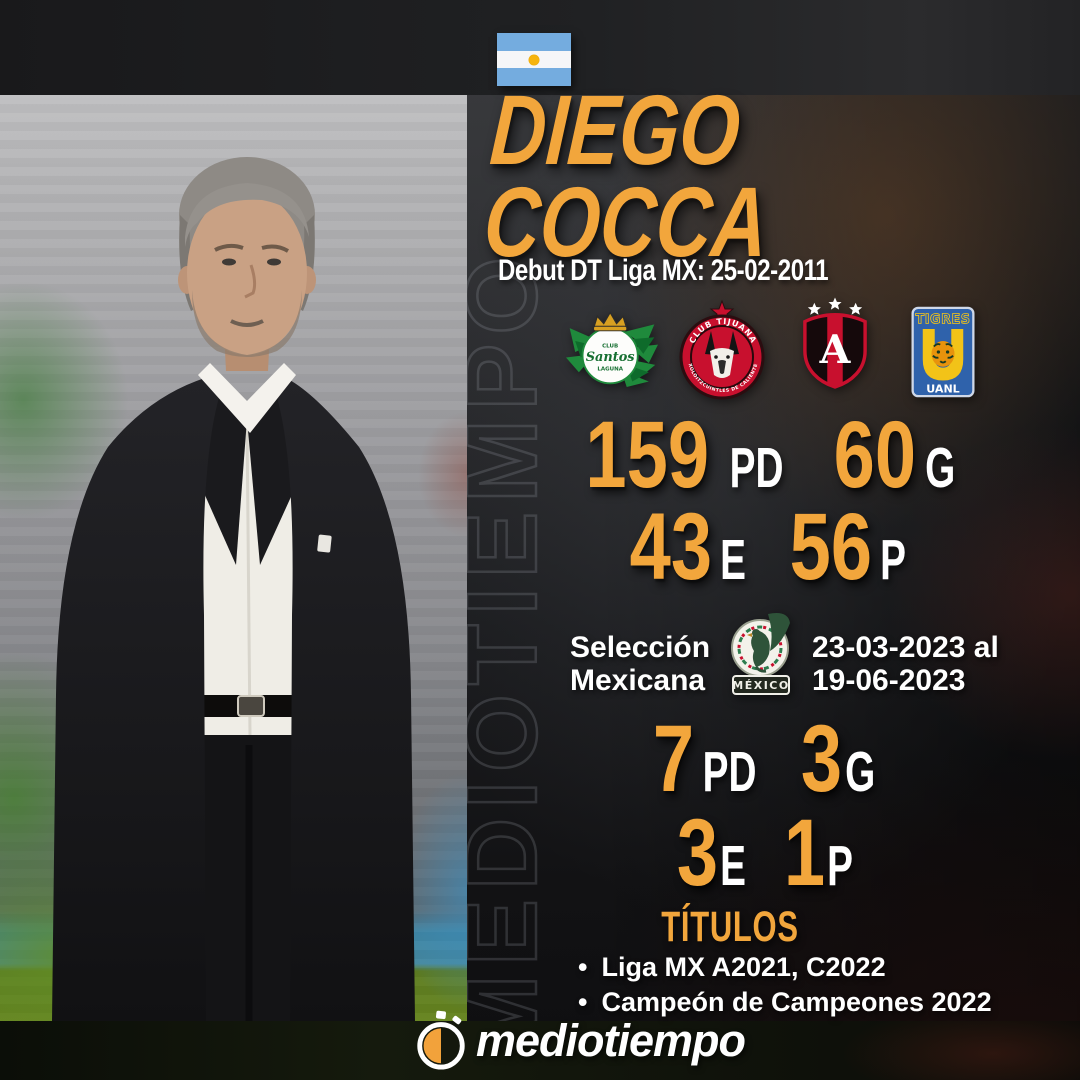 This screenshot has width=1080, height=1080. I want to click on mediotiempo-logo: mediotiempo, so click(579, 1041).